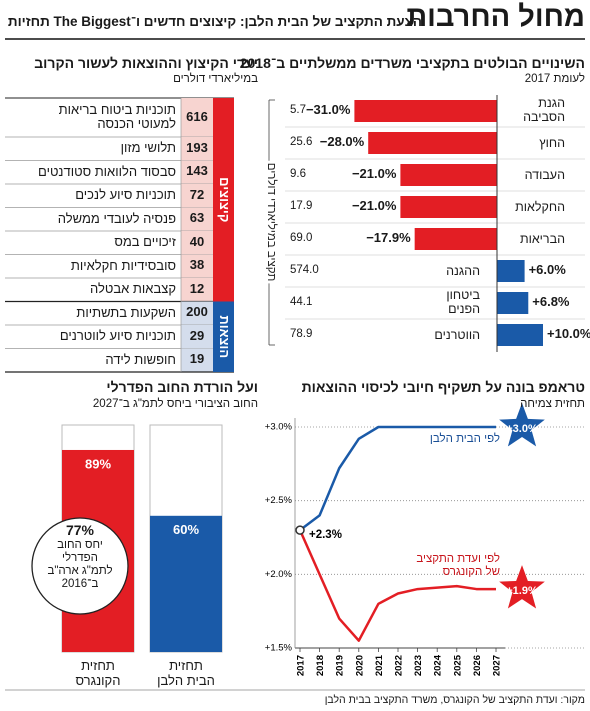  I want to click on chart-subtitle: במיליארדי דולרים, so click(215, 79).